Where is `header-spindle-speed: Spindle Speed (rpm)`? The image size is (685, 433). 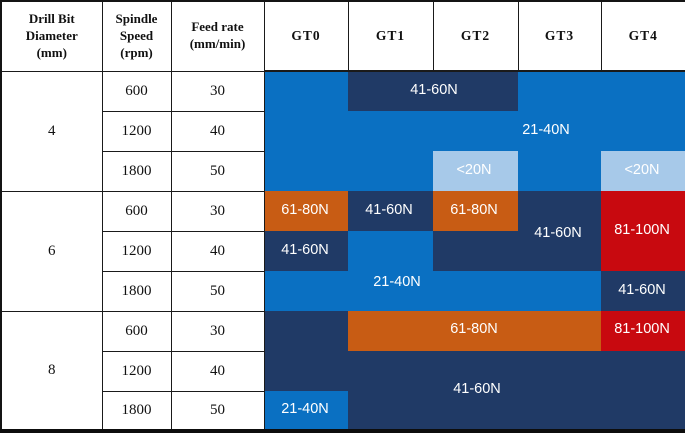
header-spindle-speed: Spindle Speed (rpm) is located at coordinates (136, 36).